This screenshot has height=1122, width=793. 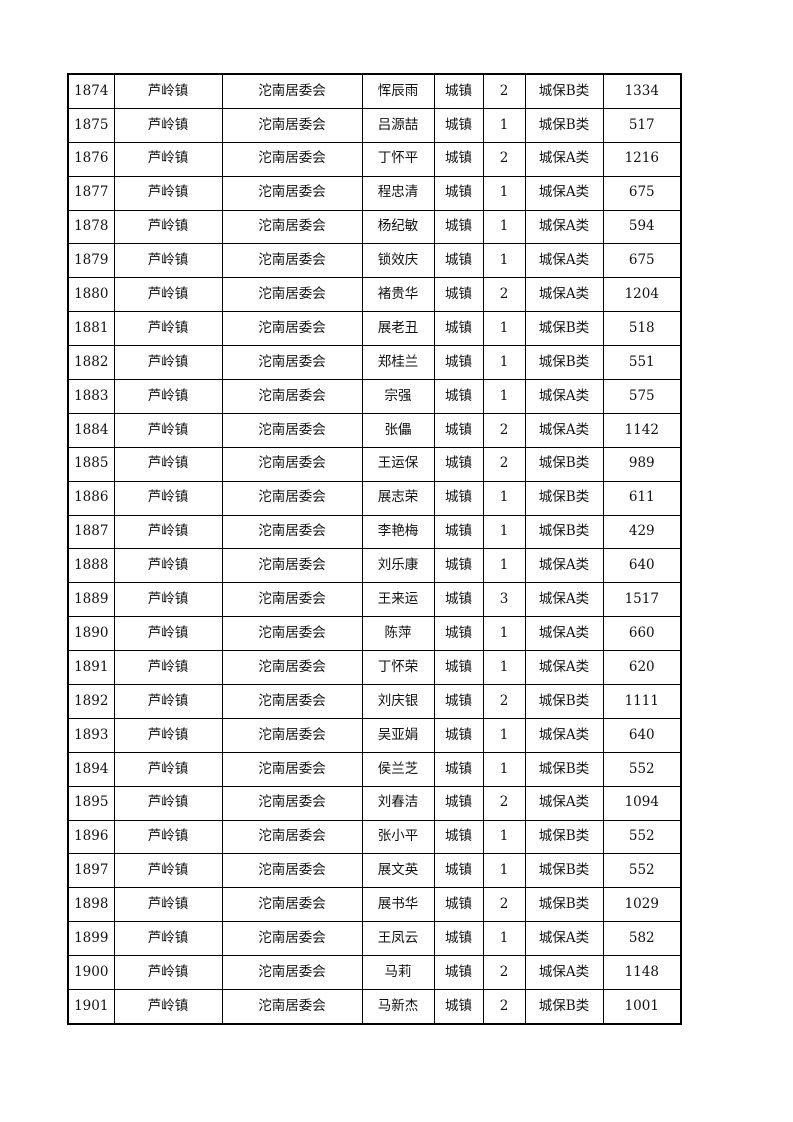 I want to click on cell-name: 吴亚娟, so click(x=398, y=735).